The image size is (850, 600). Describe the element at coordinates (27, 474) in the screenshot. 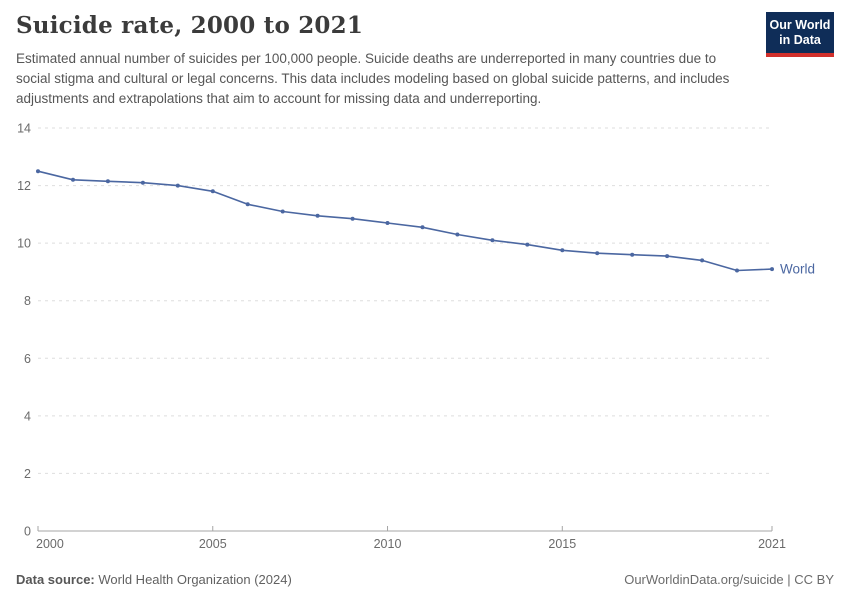

I see `y-tick-label: 2` at that location.